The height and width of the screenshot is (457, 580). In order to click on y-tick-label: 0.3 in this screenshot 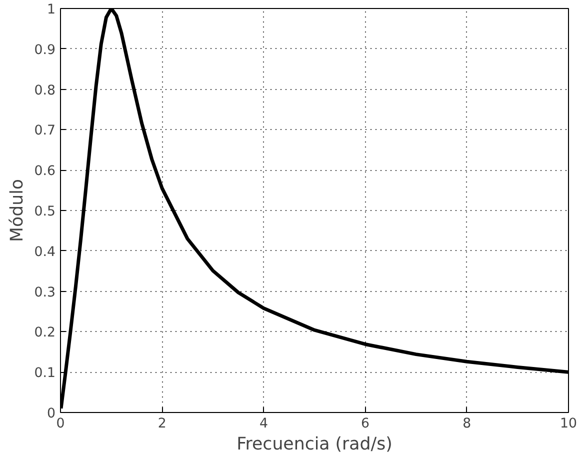, I will do `click(45, 292)`.